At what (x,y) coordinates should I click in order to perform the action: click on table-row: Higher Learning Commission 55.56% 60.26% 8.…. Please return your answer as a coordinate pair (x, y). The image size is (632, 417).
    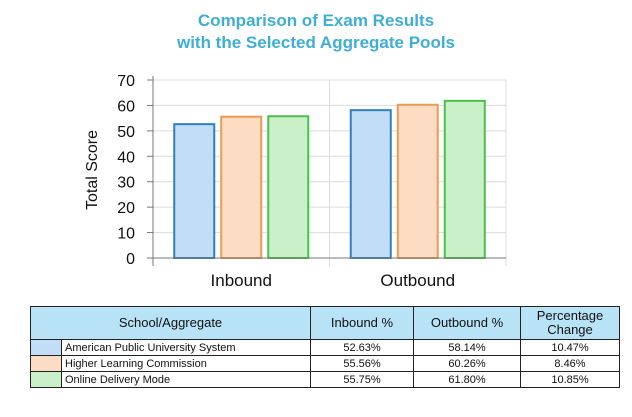
    Looking at the image, I should click on (325, 363).